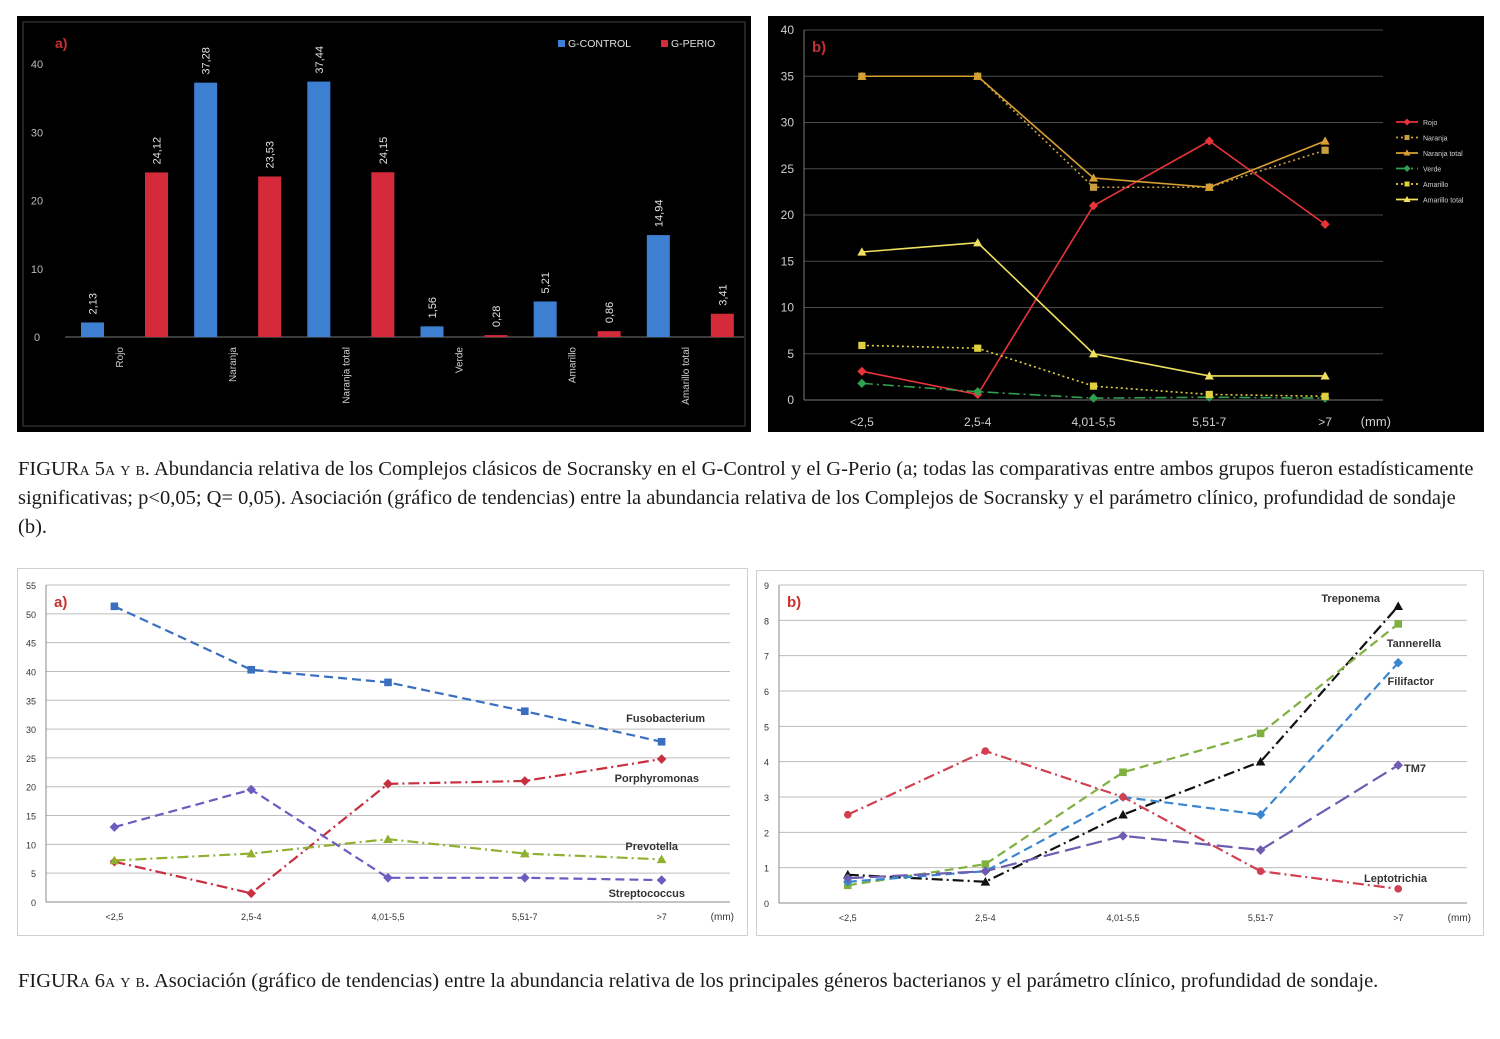 The height and width of the screenshot is (1039, 1500). Describe the element at coordinates (766, 586) in the screenshot. I see `fig6b-y-tick-label: 9` at that location.